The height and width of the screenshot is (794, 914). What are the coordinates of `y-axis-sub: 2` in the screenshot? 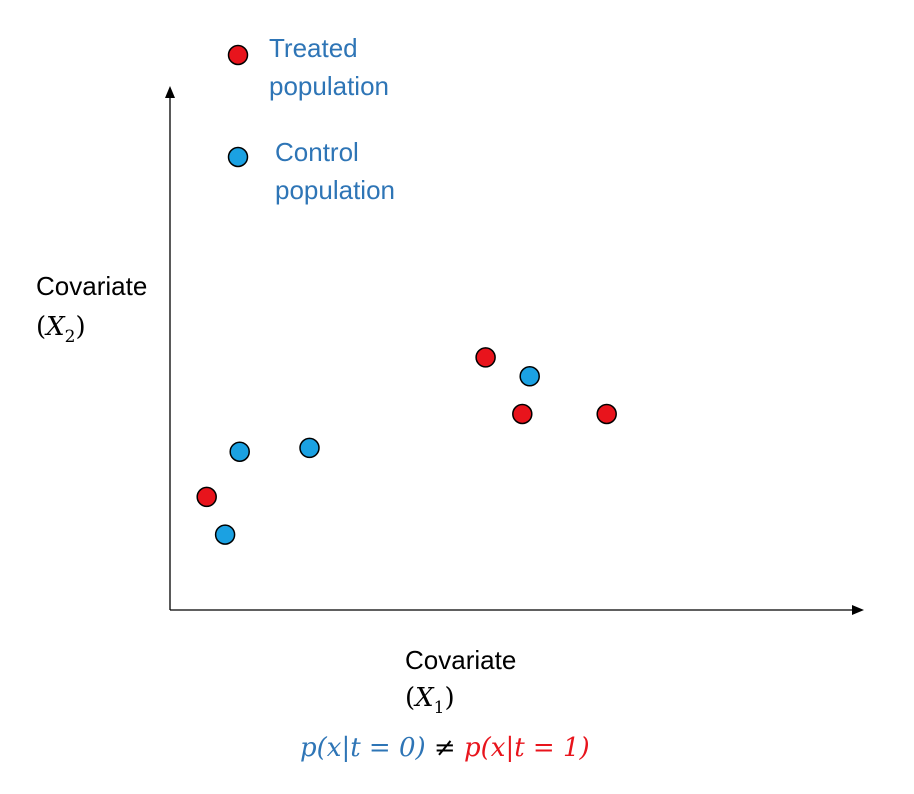 It's located at (70, 337).